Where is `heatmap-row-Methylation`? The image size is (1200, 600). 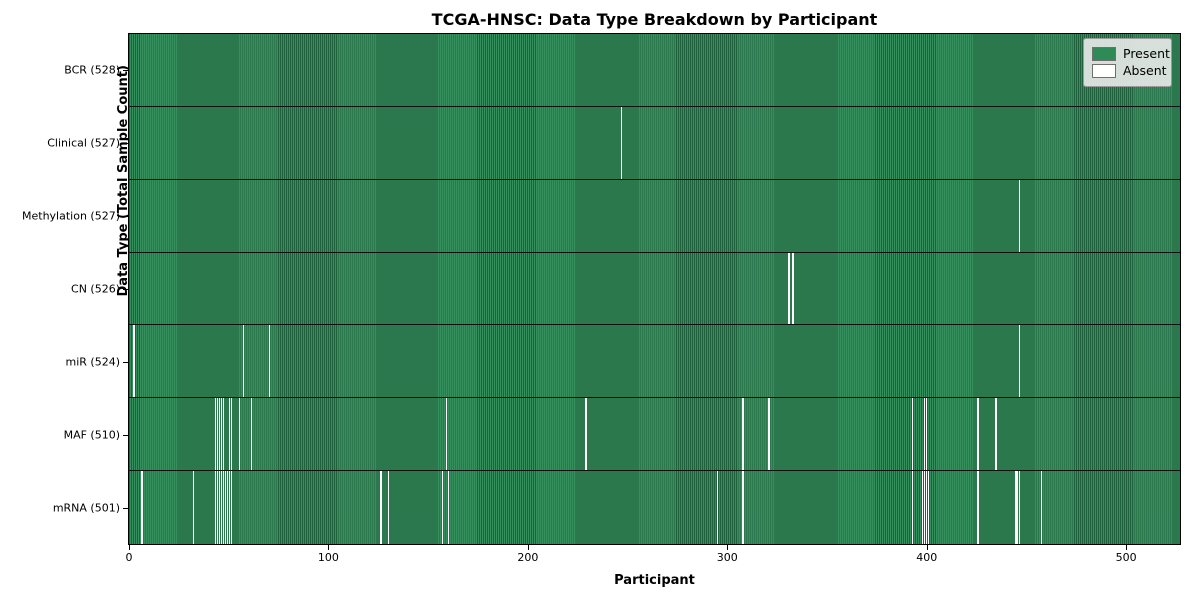
heatmap-row-Methylation is located at coordinates (654, 216).